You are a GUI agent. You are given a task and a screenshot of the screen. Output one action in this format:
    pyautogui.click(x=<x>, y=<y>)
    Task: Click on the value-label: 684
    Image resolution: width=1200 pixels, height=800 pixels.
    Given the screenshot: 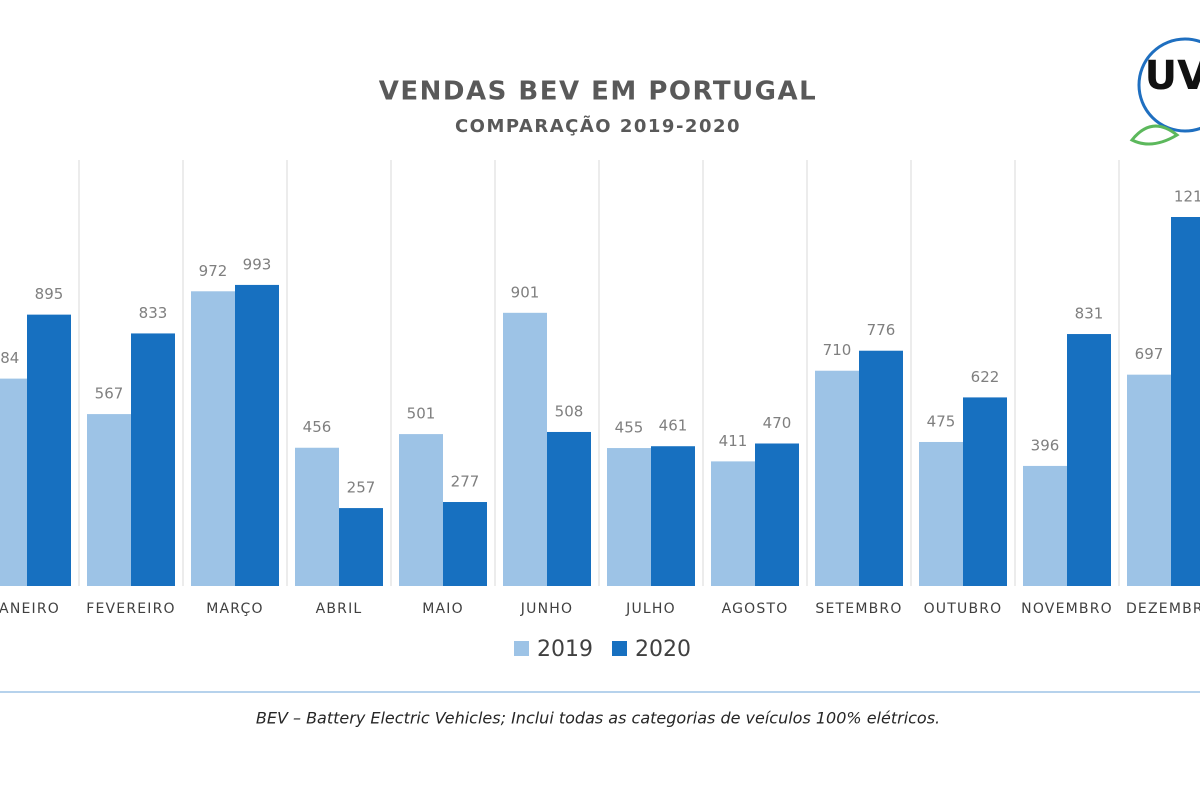 What is the action you would take?
    pyautogui.click(x=9, y=358)
    